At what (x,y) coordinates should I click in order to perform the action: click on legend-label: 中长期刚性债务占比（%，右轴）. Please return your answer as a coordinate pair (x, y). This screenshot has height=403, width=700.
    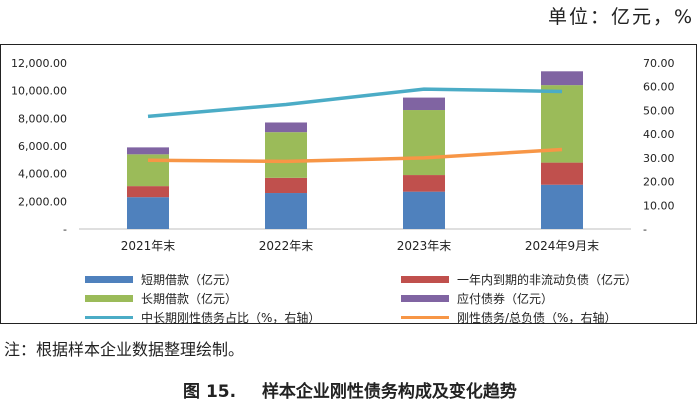
    Looking at the image, I should click on (231, 318).